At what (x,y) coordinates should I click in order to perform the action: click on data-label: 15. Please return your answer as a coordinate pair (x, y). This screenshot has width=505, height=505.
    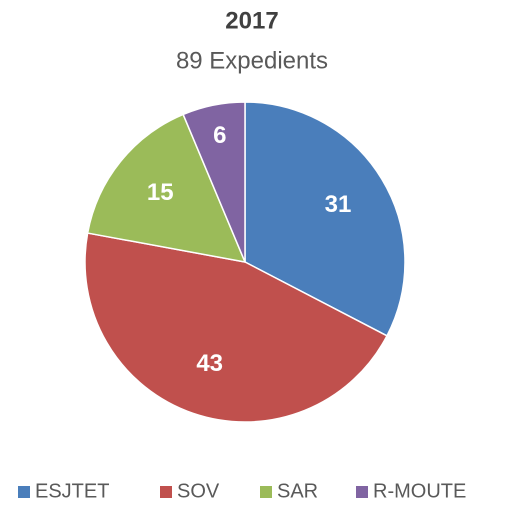
    Looking at the image, I should click on (160, 192).